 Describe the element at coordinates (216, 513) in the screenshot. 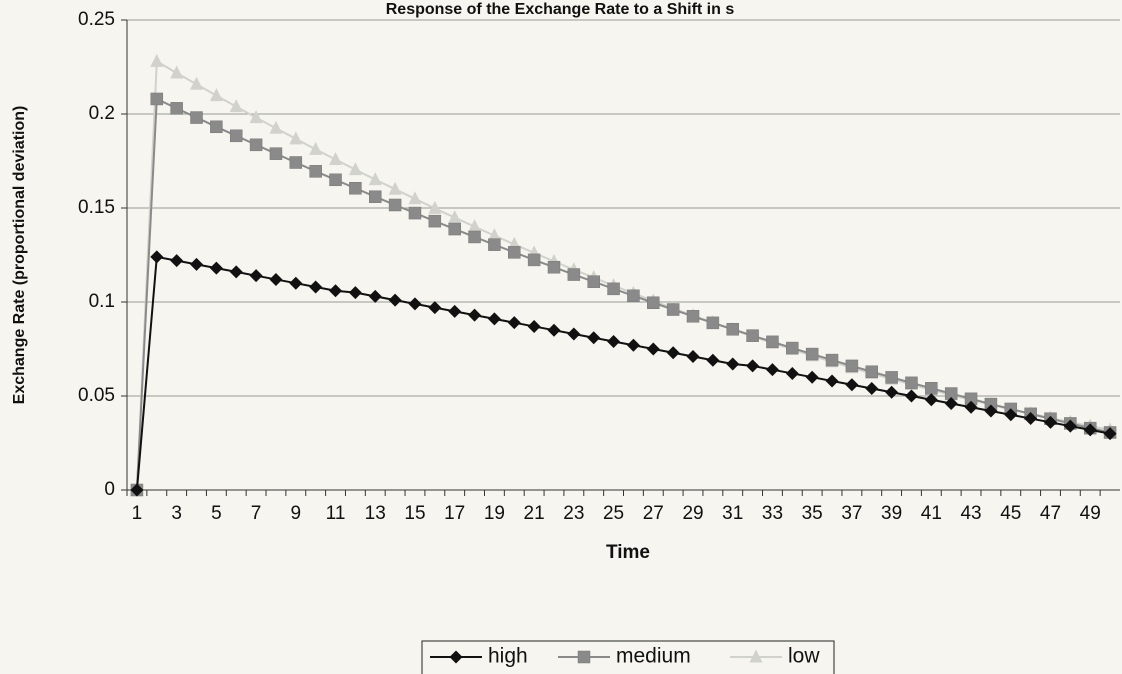

I see `x-tick-label: 5` at that location.